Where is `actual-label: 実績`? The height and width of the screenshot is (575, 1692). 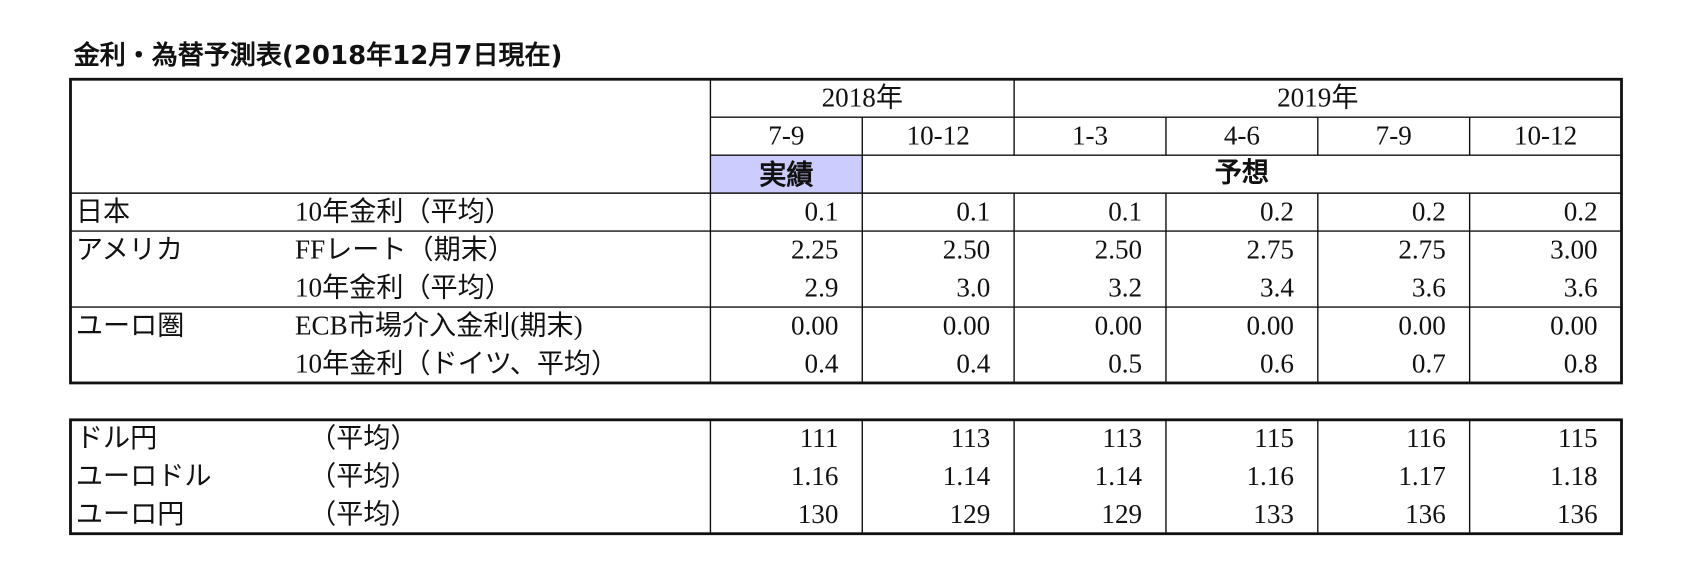
actual-label: 実績 is located at coordinates (786, 175).